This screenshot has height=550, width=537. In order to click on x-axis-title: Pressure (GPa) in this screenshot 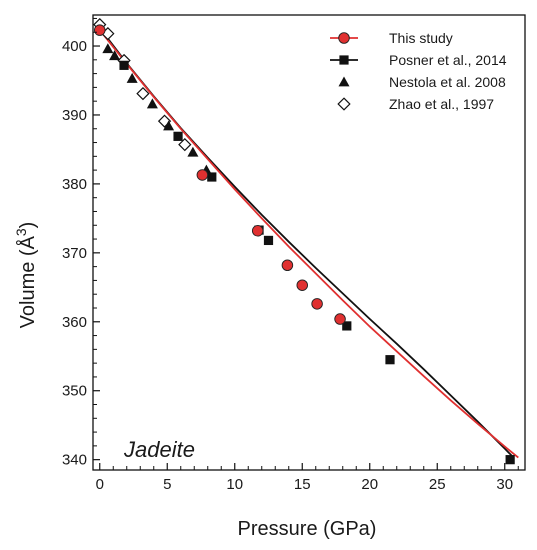, I will do `click(307, 529)`.